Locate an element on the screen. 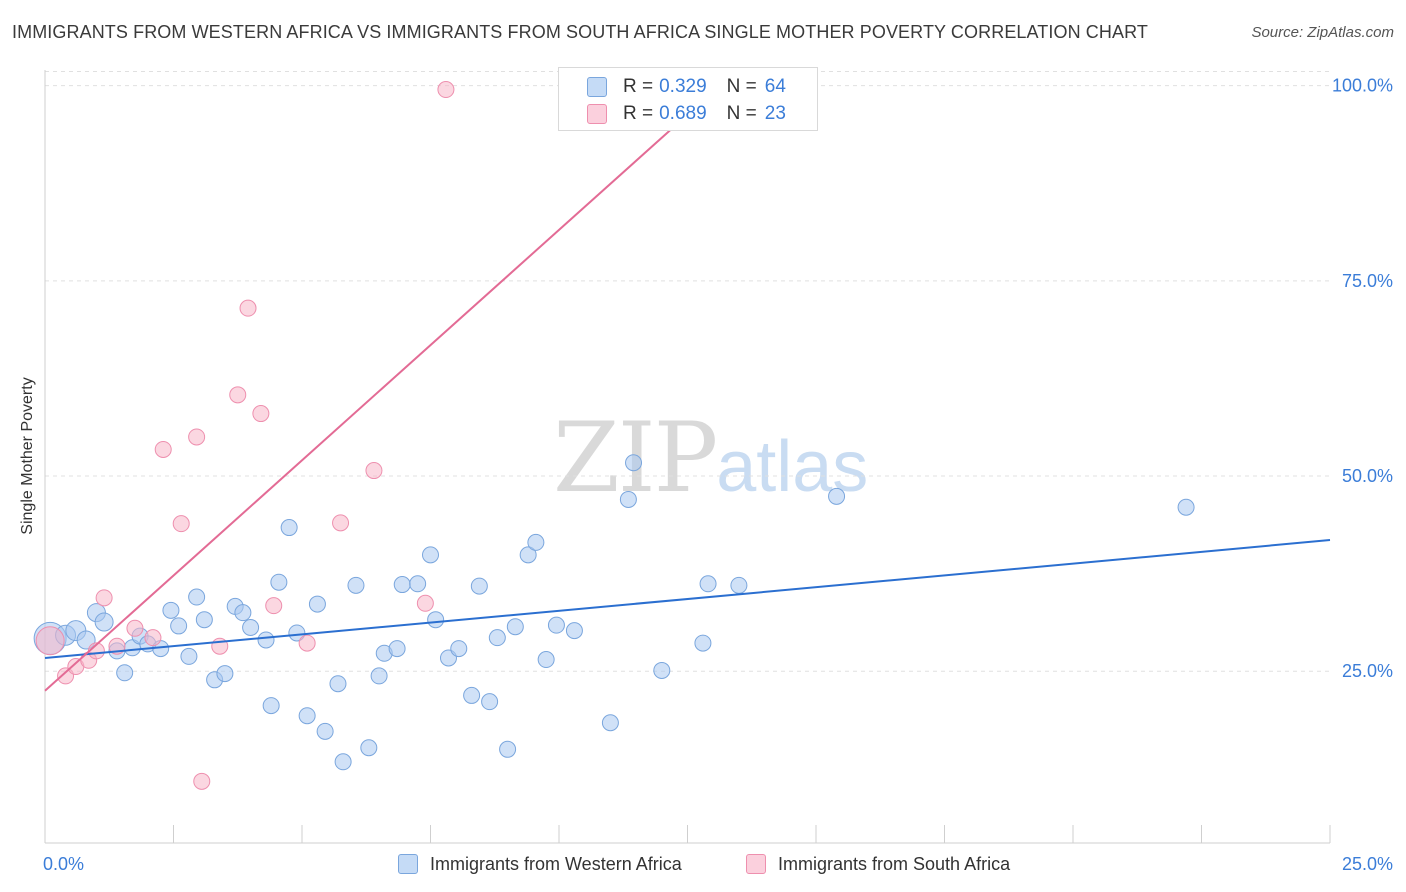 The image size is (1406, 892). bottom-legend-south-africa: Immigrants from South Africa is located at coordinates (878, 864).